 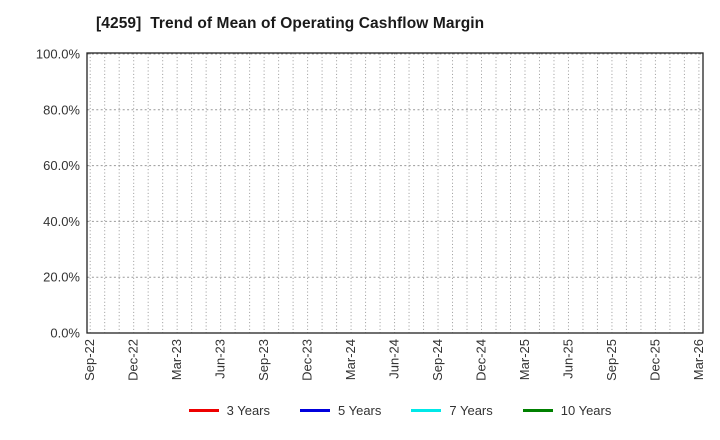 What do you see at coordinates (263, 360) in the screenshot?
I see `x-tick-label: Sep-23` at bounding box center [263, 360].